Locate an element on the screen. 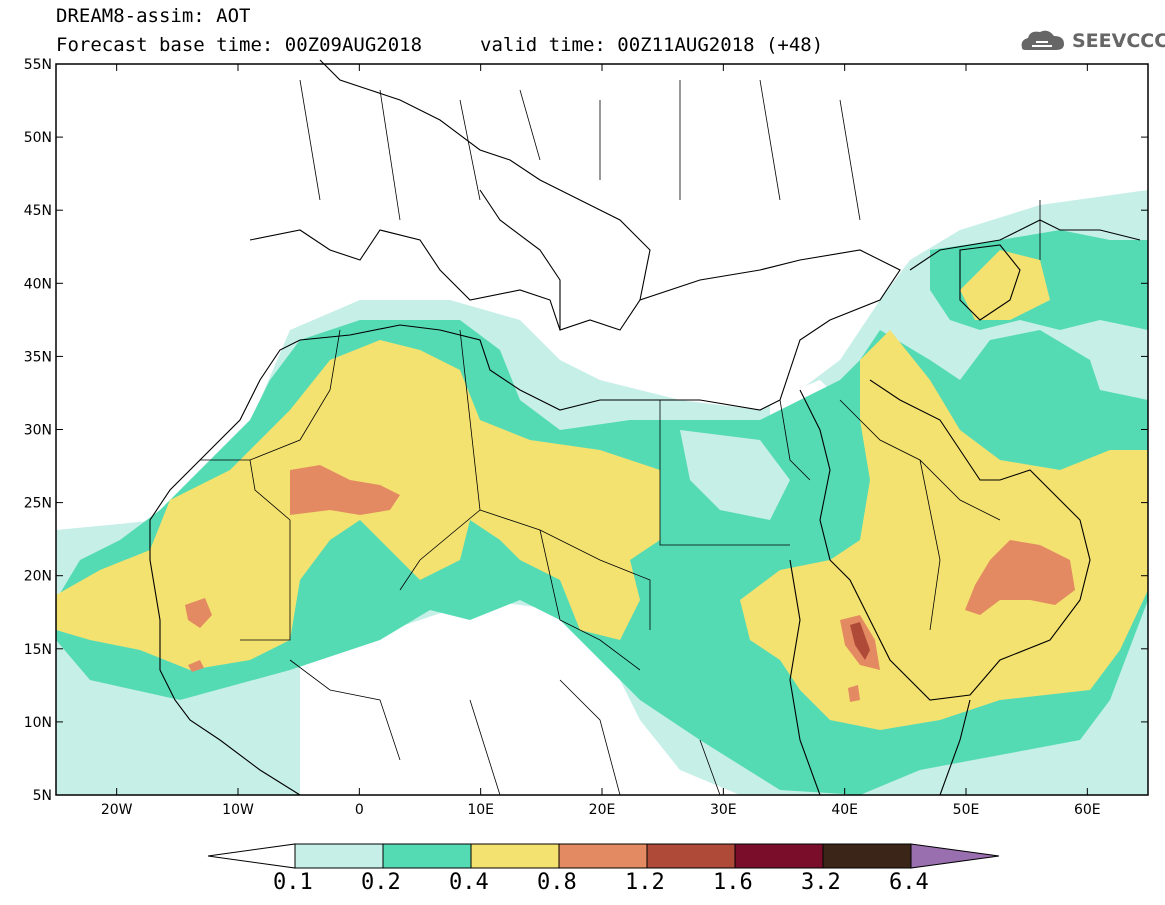 The width and height of the screenshot is (1165, 905). colorbar-label: 6.4 is located at coordinates (909, 882).